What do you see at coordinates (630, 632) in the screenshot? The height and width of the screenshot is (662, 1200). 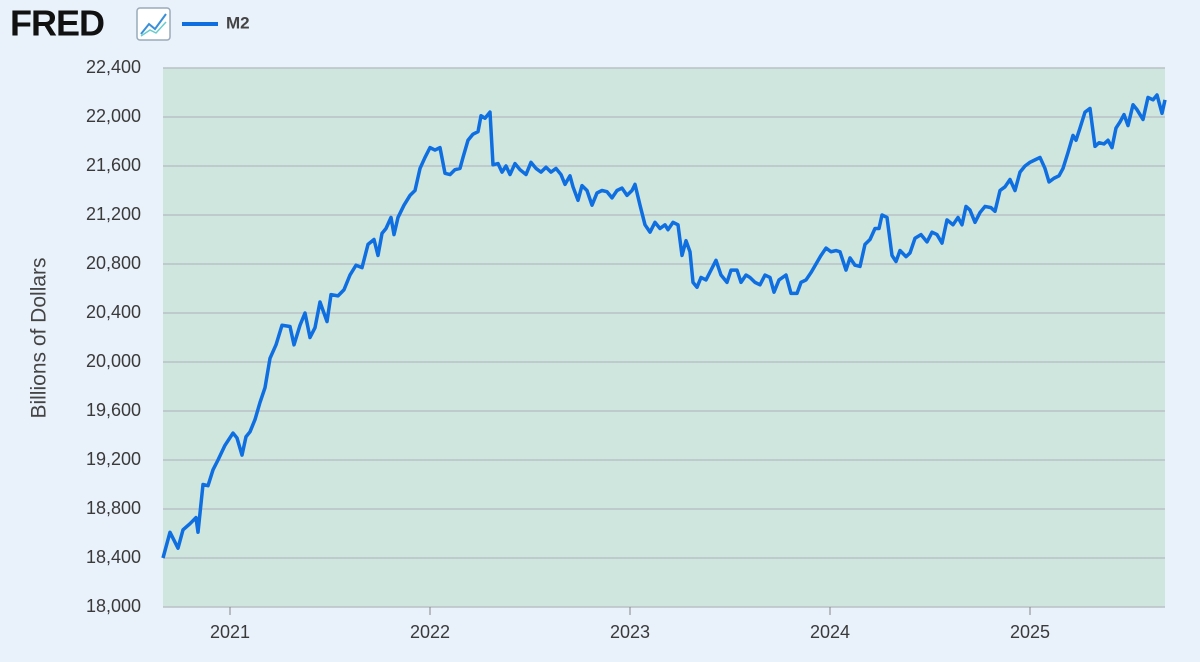 I see `x-tick-label: 2023` at bounding box center [630, 632].